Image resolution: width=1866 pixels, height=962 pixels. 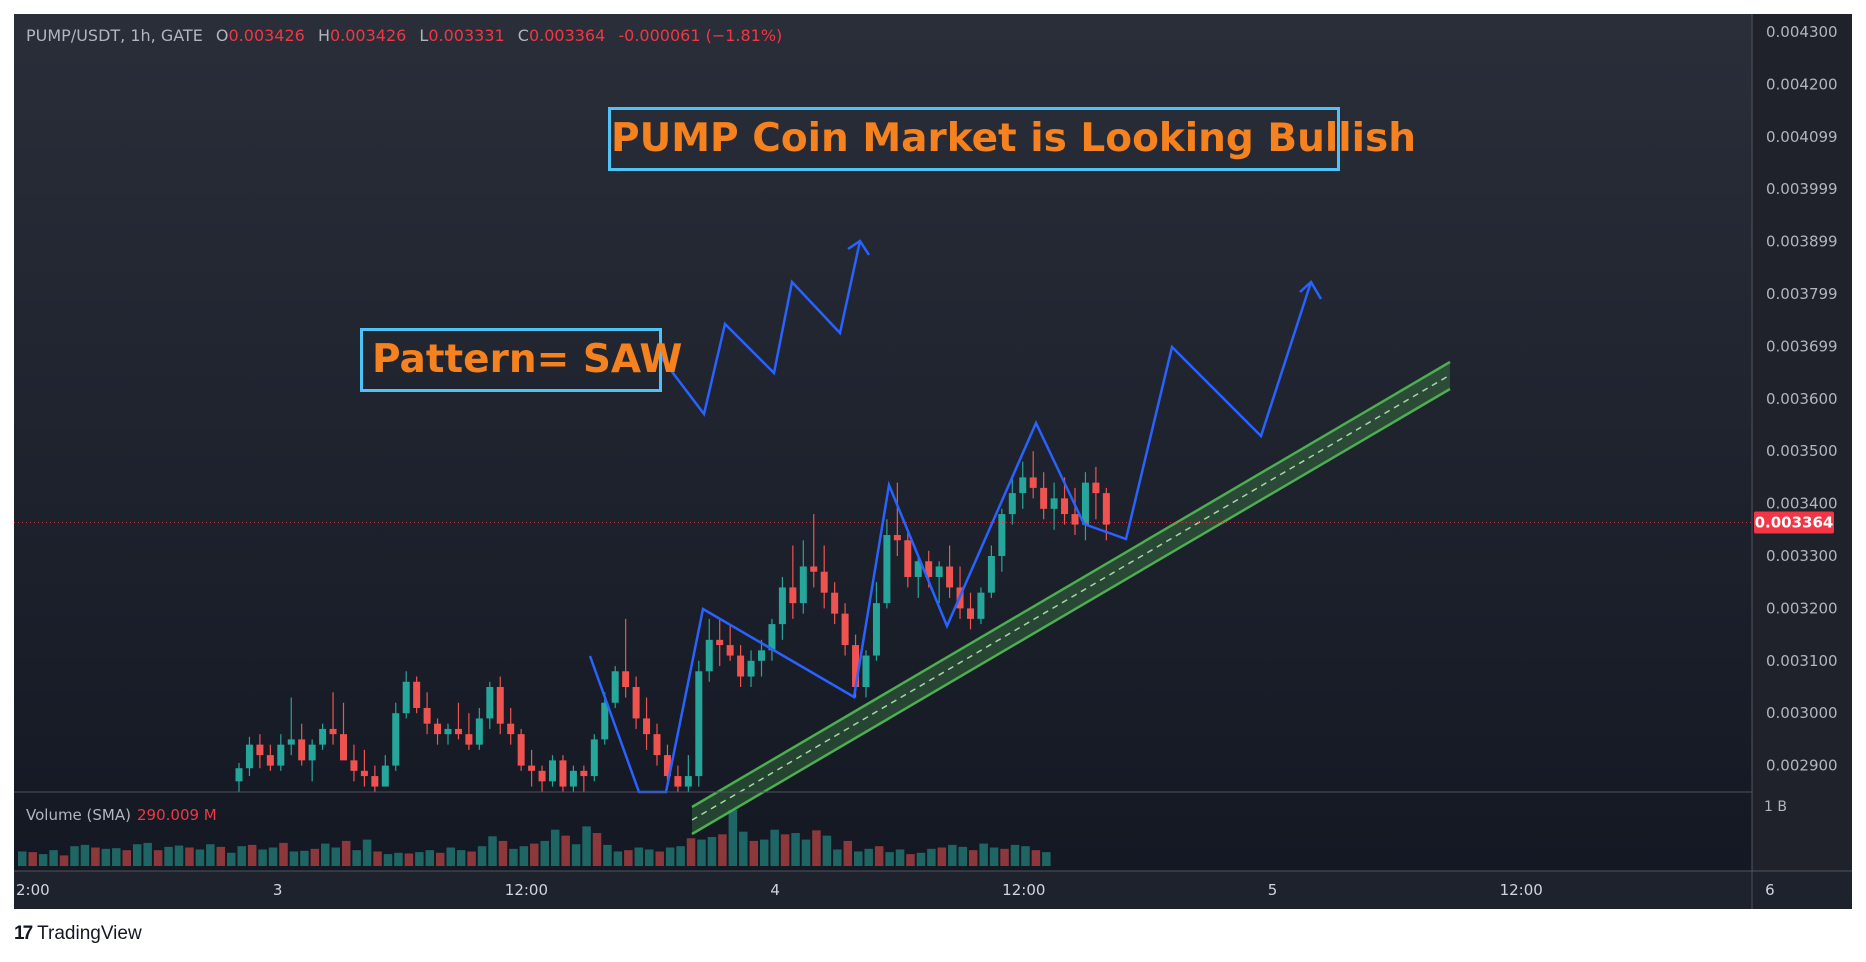 I want to click on time-tick-label: 2:00, so click(x=33, y=890).